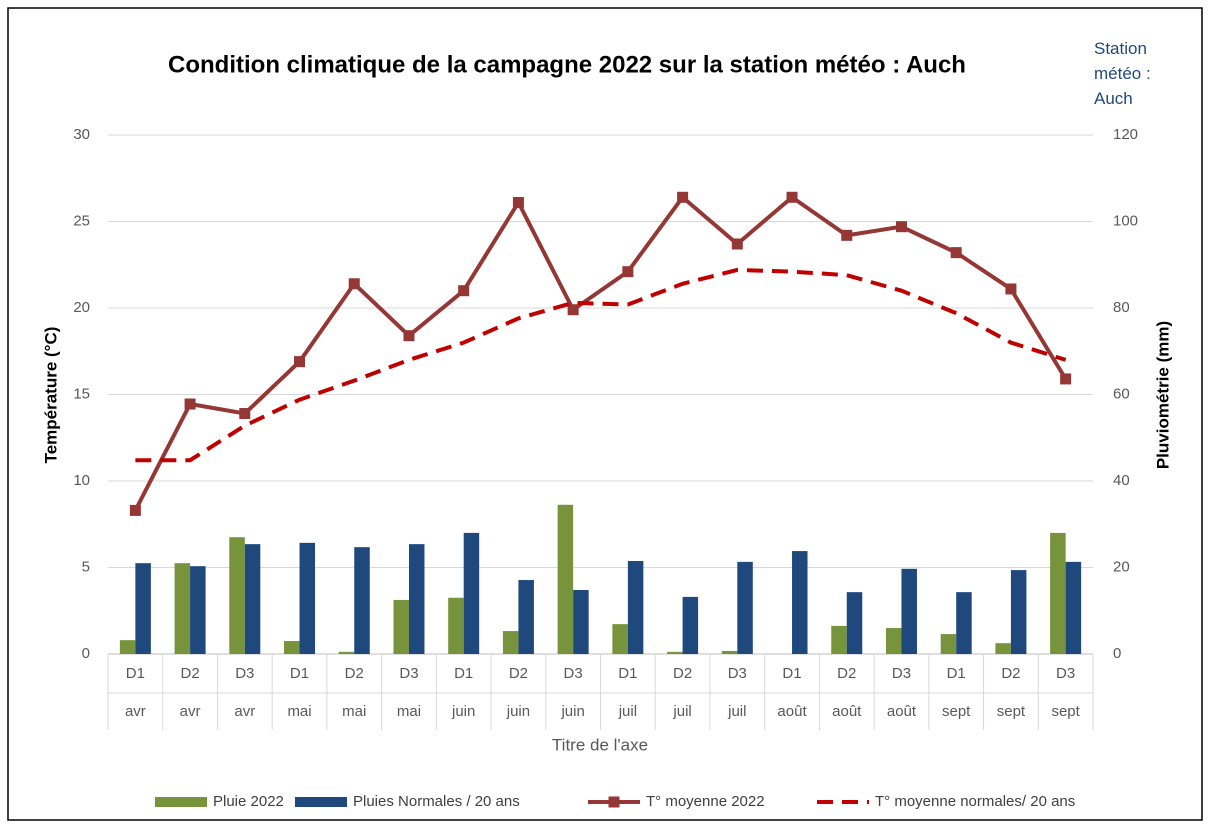 This screenshot has width=1210, height=827. I want to click on y-tick-label: 15, so click(81, 393).